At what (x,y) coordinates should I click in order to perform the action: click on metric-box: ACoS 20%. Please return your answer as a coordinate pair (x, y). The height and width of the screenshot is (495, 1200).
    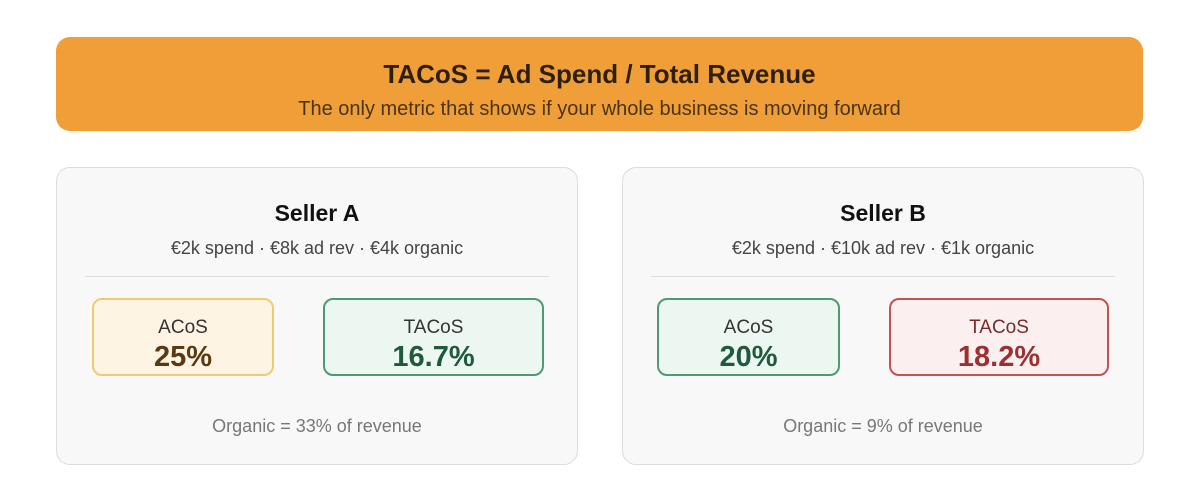
    Looking at the image, I should click on (748, 337).